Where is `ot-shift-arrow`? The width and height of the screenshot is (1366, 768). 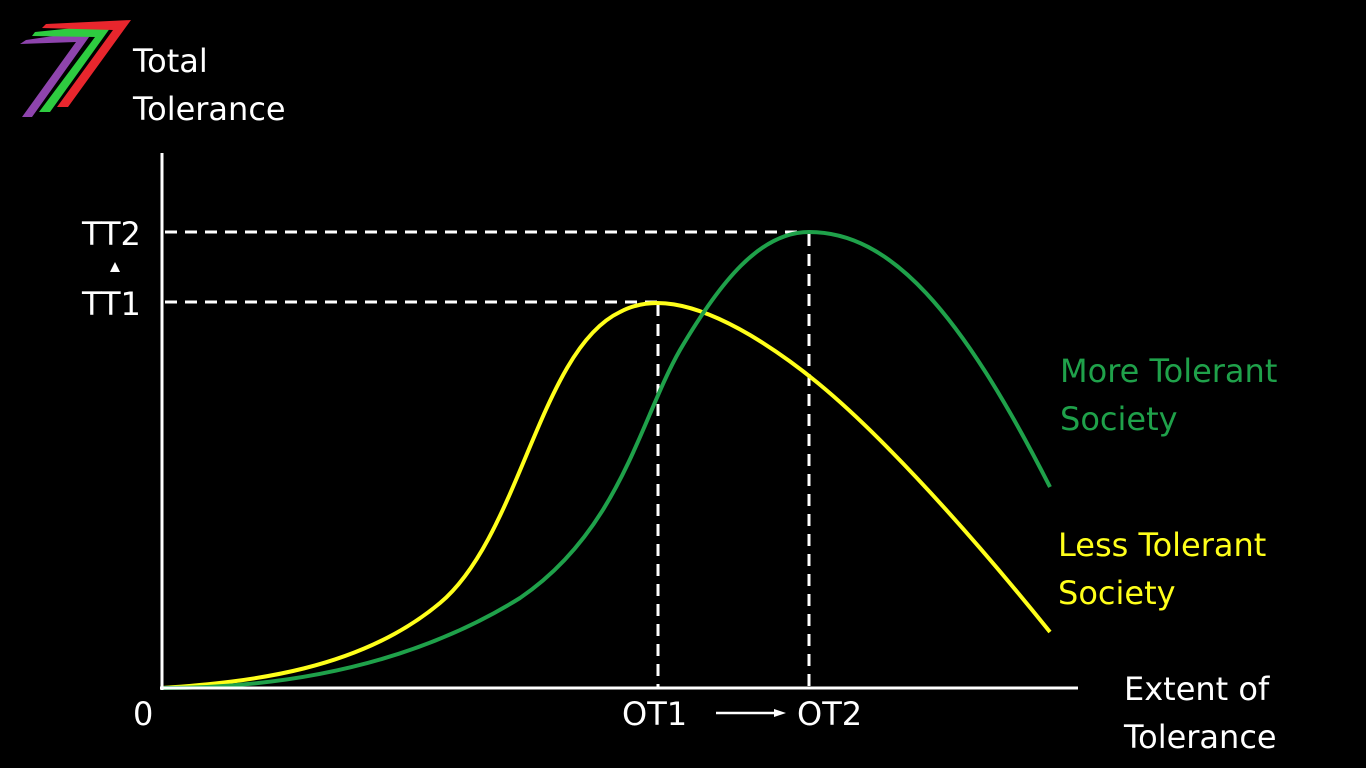 ot-shift-arrow is located at coordinates (751, 713).